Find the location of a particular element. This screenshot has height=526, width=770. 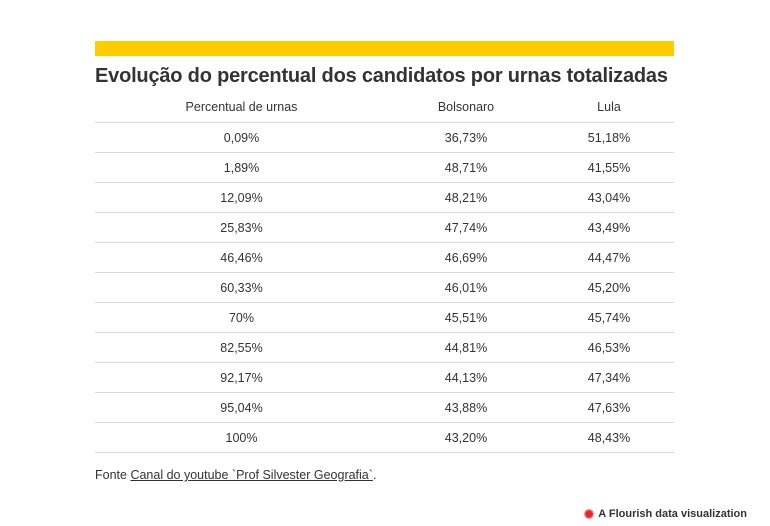

table-row: 0,09% 36,73% 51,18% is located at coordinates (384, 137).